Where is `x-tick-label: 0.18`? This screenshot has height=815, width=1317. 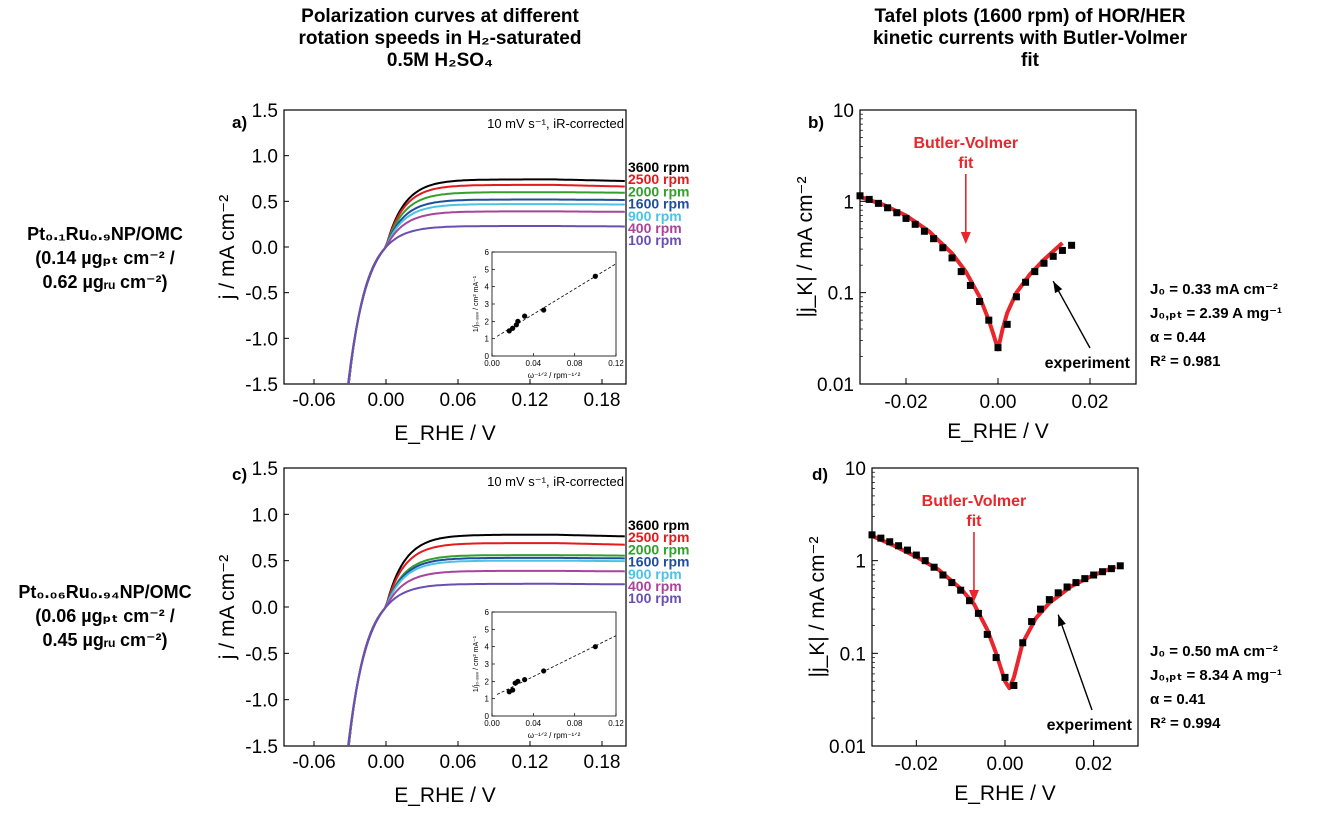 x-tick-label: 0.18 is located at coordinates (602, 400).